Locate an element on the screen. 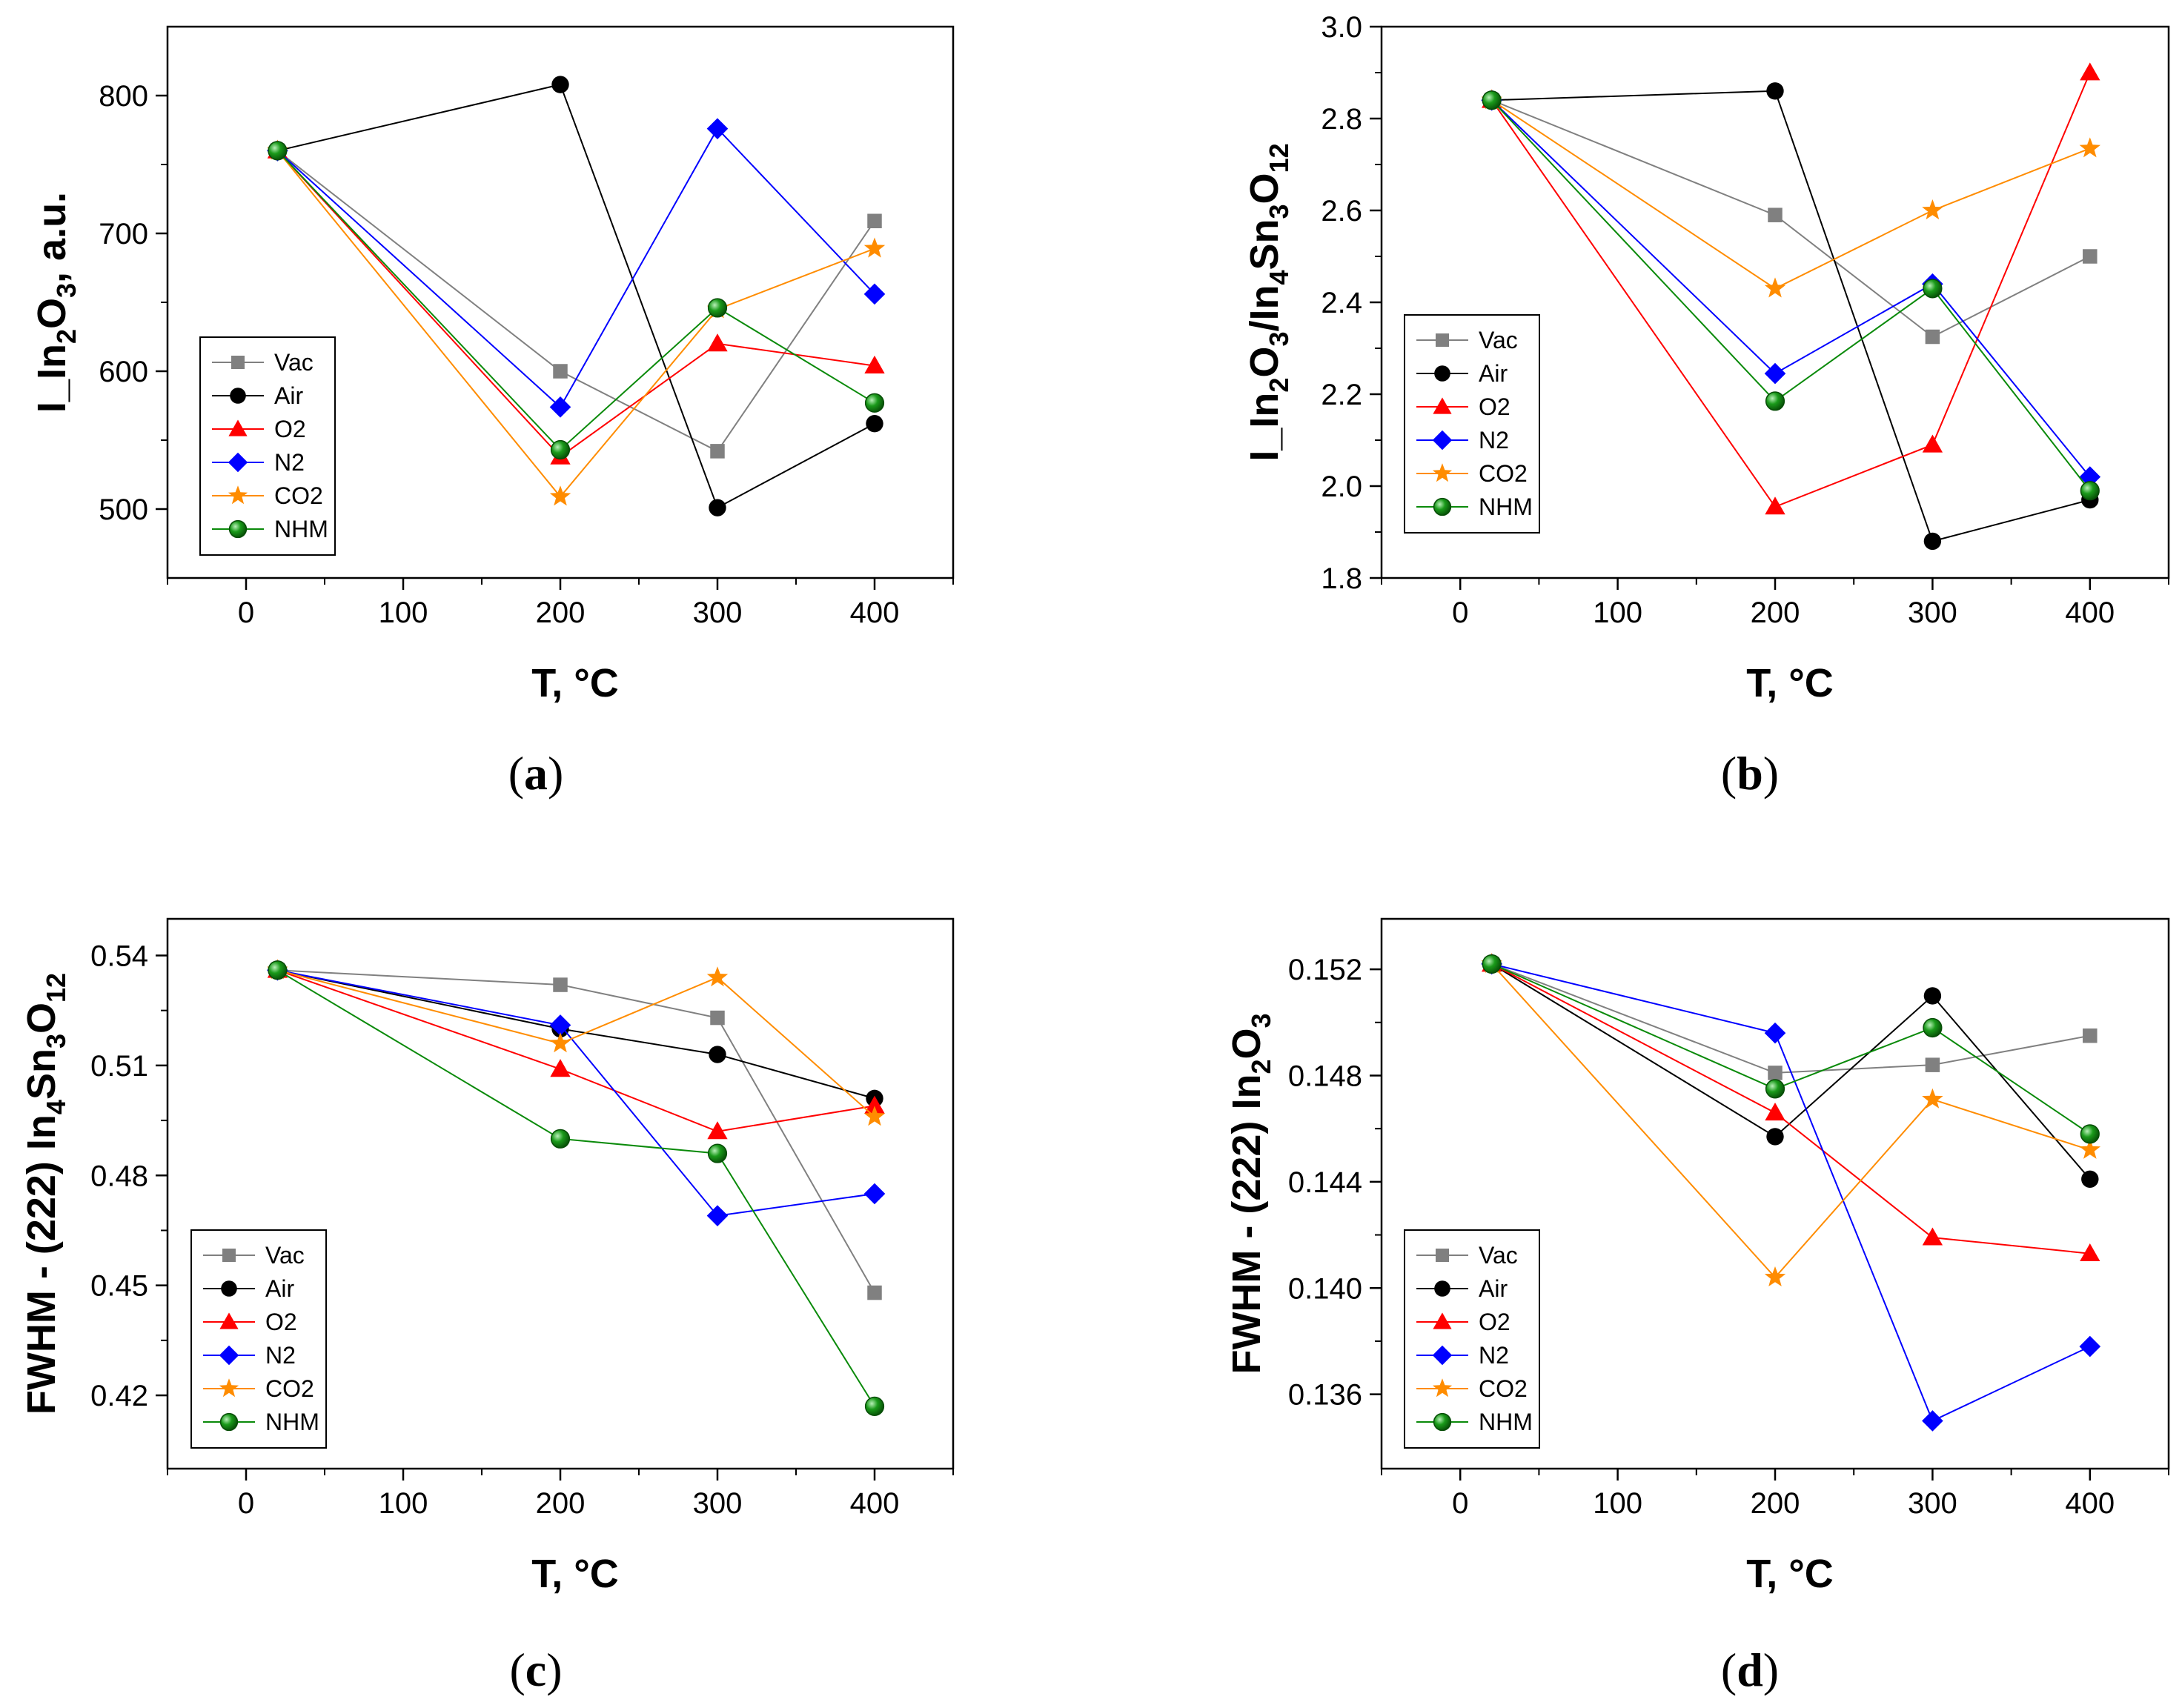 This screenshot has width=2182, height=1708. y-tick-label: 0.51 is located at coordinates (119, 1066).